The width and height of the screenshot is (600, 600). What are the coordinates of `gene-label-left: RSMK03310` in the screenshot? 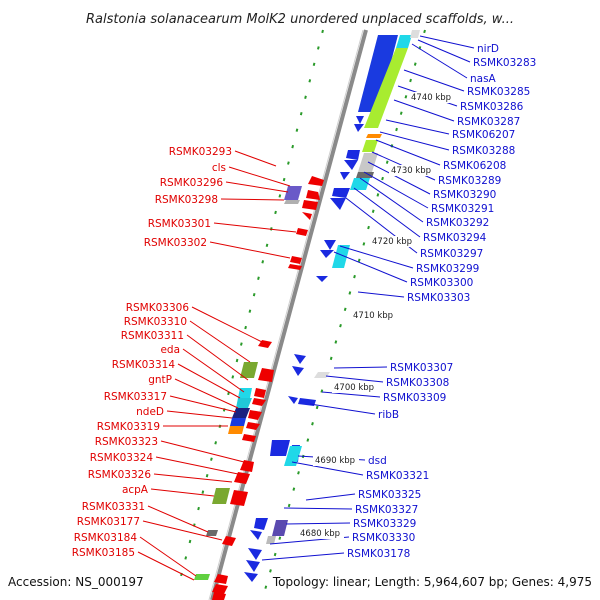 It's located at (155, 322).